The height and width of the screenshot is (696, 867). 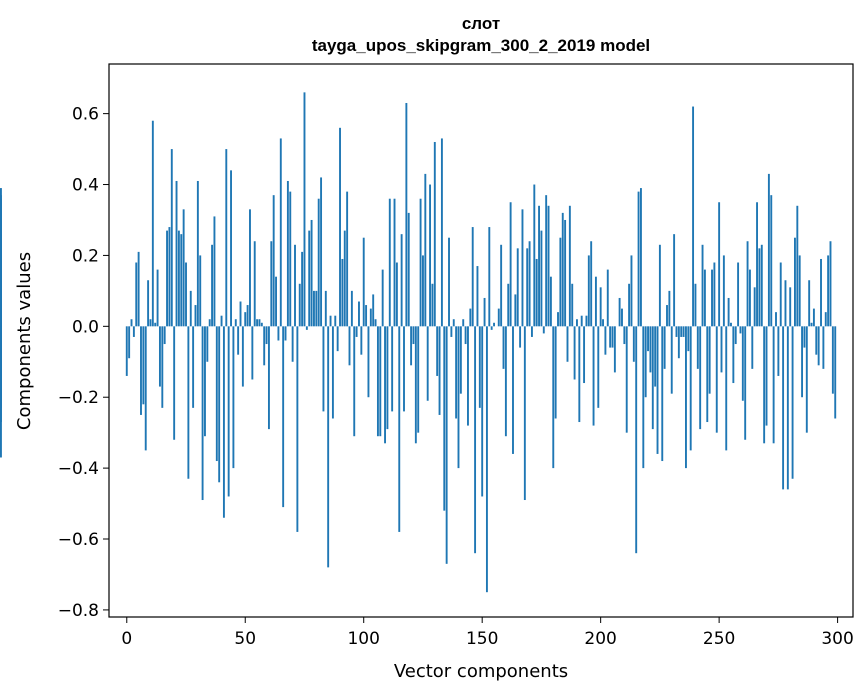 What do you see at coordinates (78, 469) in the screenshot?
I see `y-tick-label: −0.4` at bounding box center [78, 469].